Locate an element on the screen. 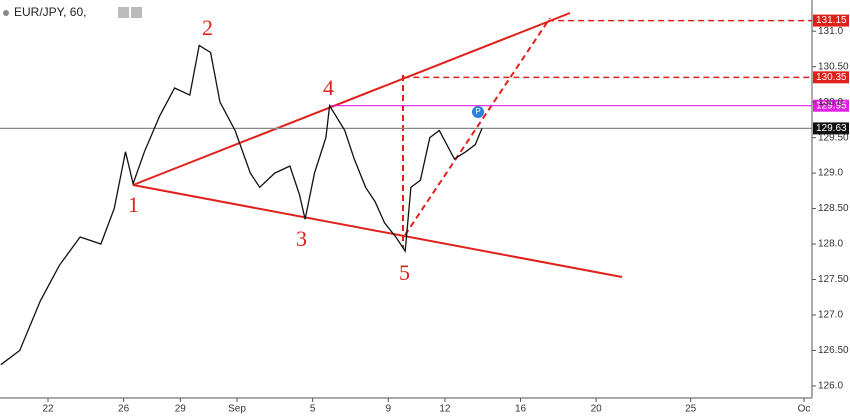 The image size is (850, 418). event-icon is located at coordinates (478, 112).